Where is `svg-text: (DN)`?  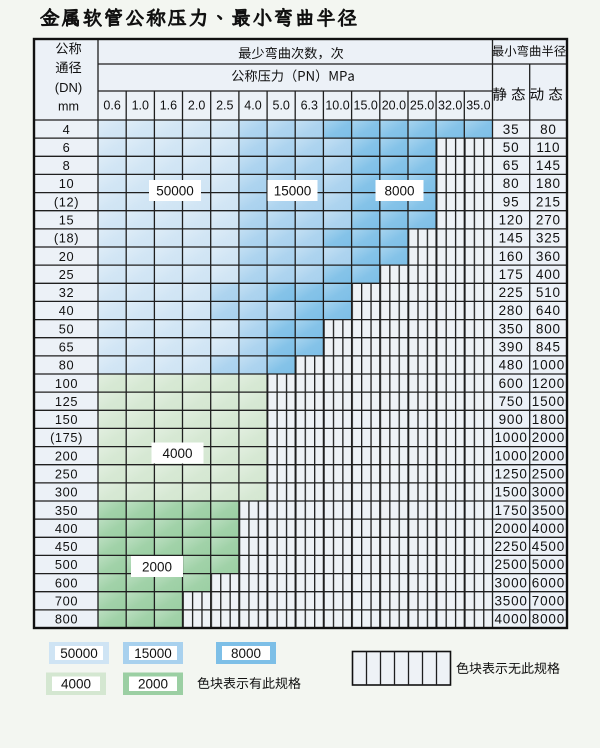 svg-text: (DN) is located at coordinates (68, 87).